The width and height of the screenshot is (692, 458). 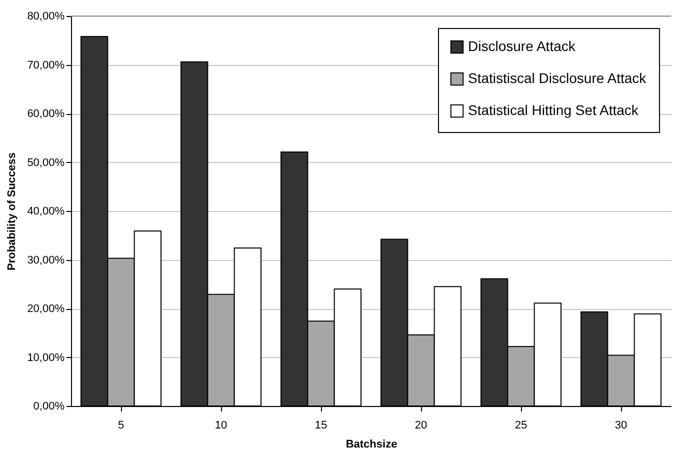 I want to click on legend-label: Statistiscal Disclosure Attack, so click(x=558, y=78).